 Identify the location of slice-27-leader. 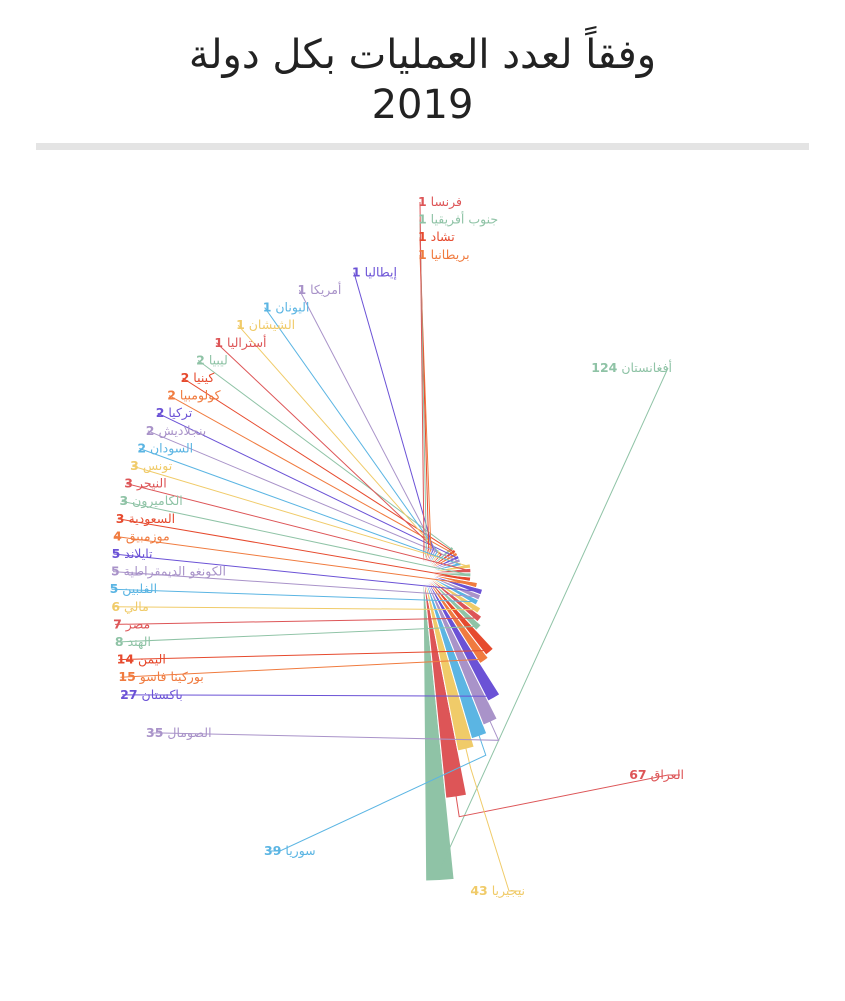
(338, 439).